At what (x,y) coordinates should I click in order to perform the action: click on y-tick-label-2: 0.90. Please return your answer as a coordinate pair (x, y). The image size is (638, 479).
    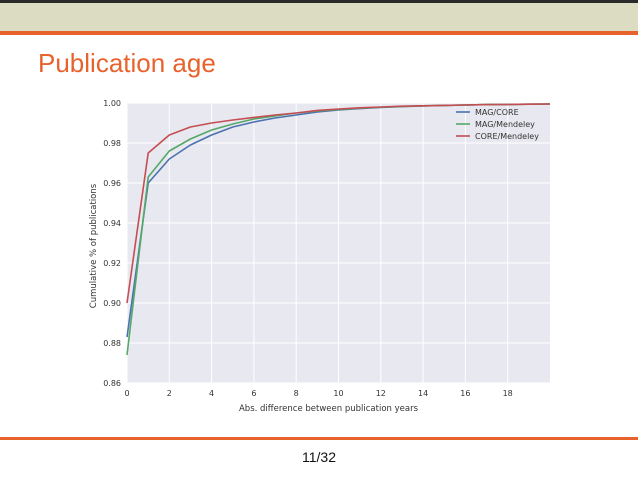
    Looking at the image, I should click on (112, 303).